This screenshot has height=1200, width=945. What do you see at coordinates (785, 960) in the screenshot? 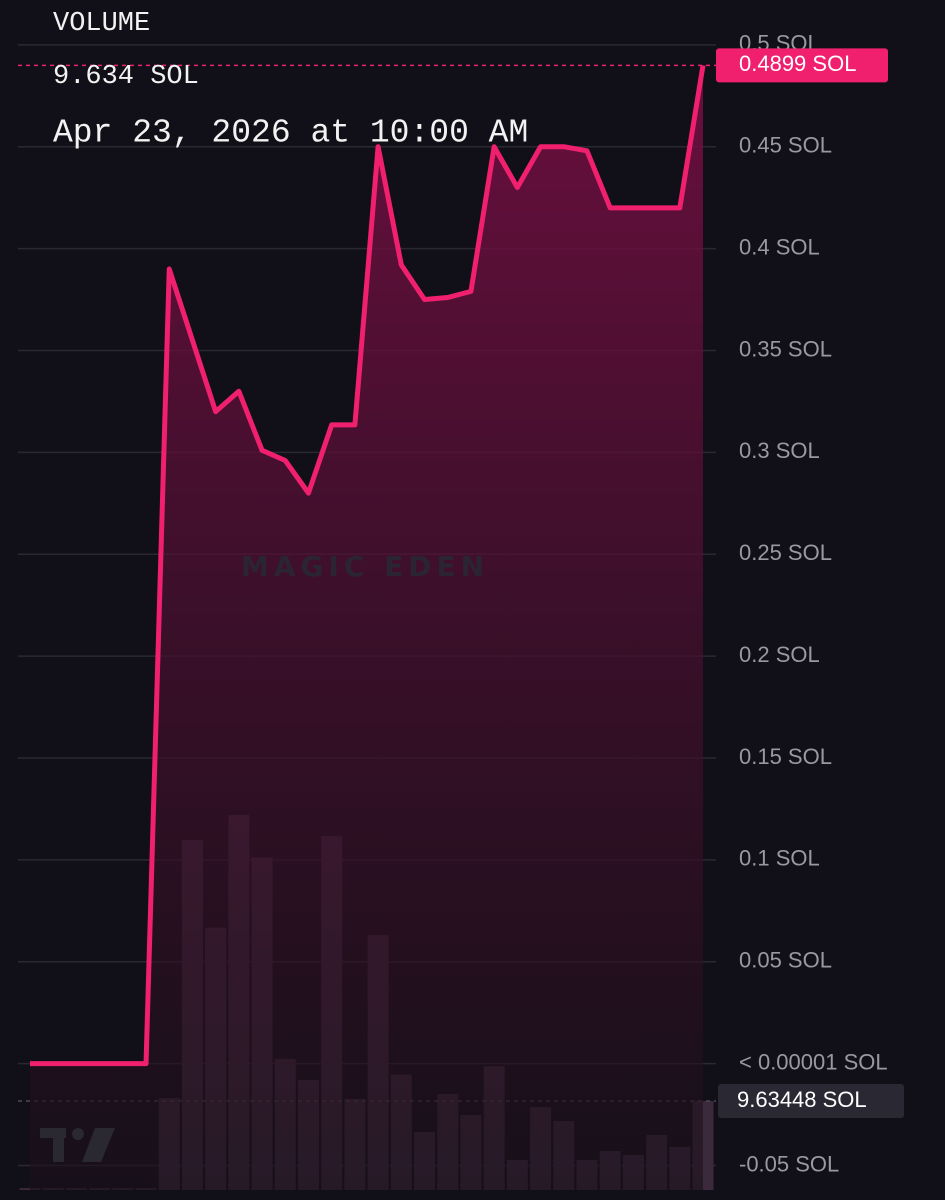
I see `y-tick-label: 0.05 SOL` at bounding box center [785, 960].